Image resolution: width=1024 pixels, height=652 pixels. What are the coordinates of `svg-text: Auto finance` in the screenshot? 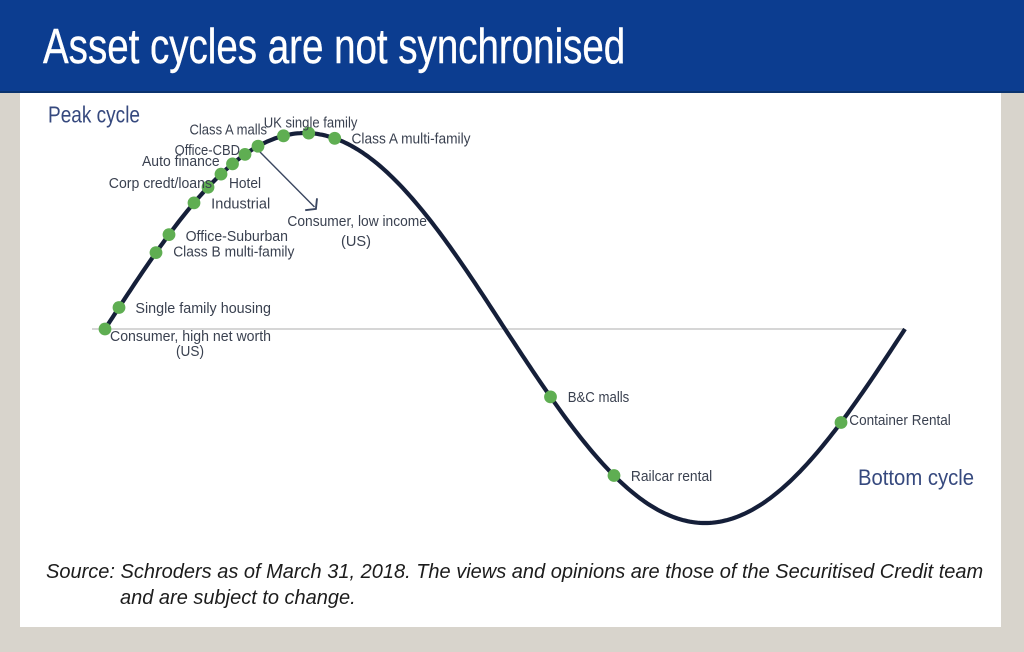 It's located at (181, 162).